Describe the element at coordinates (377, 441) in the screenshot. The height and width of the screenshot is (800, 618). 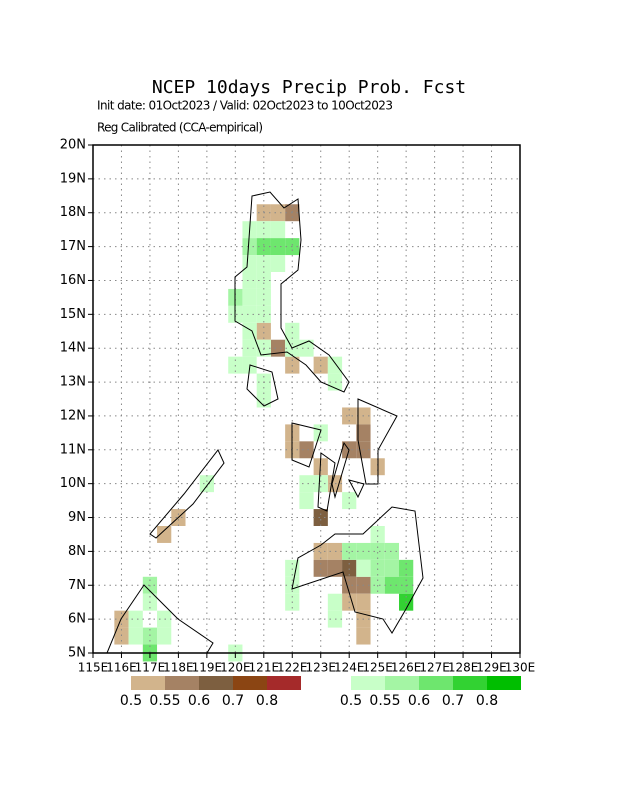
I see `coast-samar-leyte` at that location.